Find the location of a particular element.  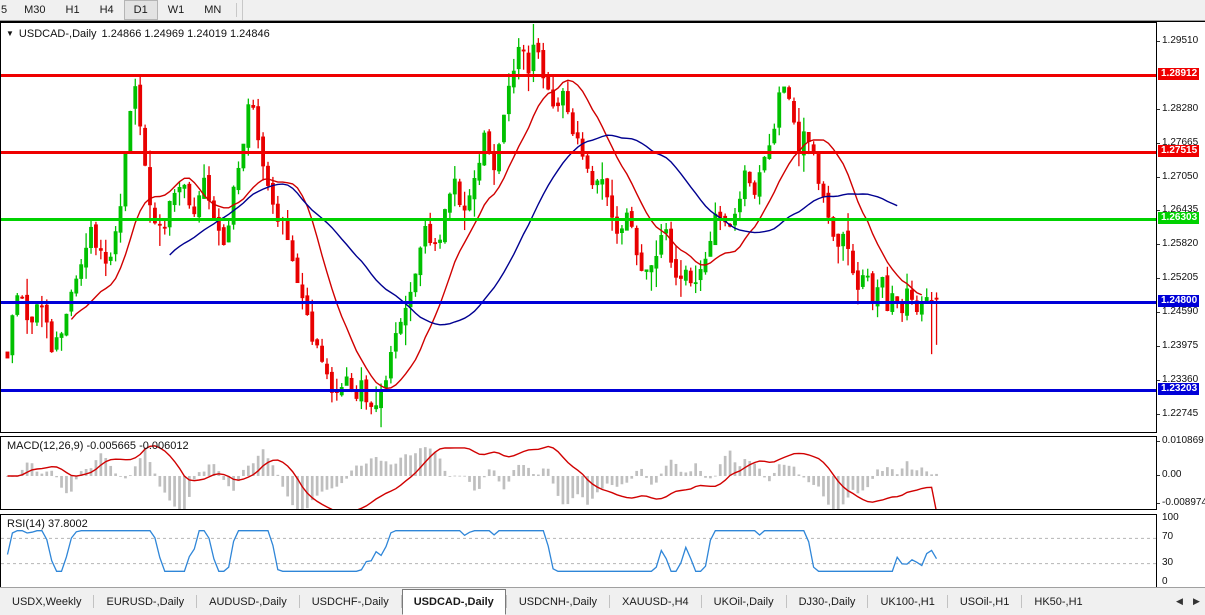

macd-axis-label: 0.00 is located at coordinates (1172, 474).